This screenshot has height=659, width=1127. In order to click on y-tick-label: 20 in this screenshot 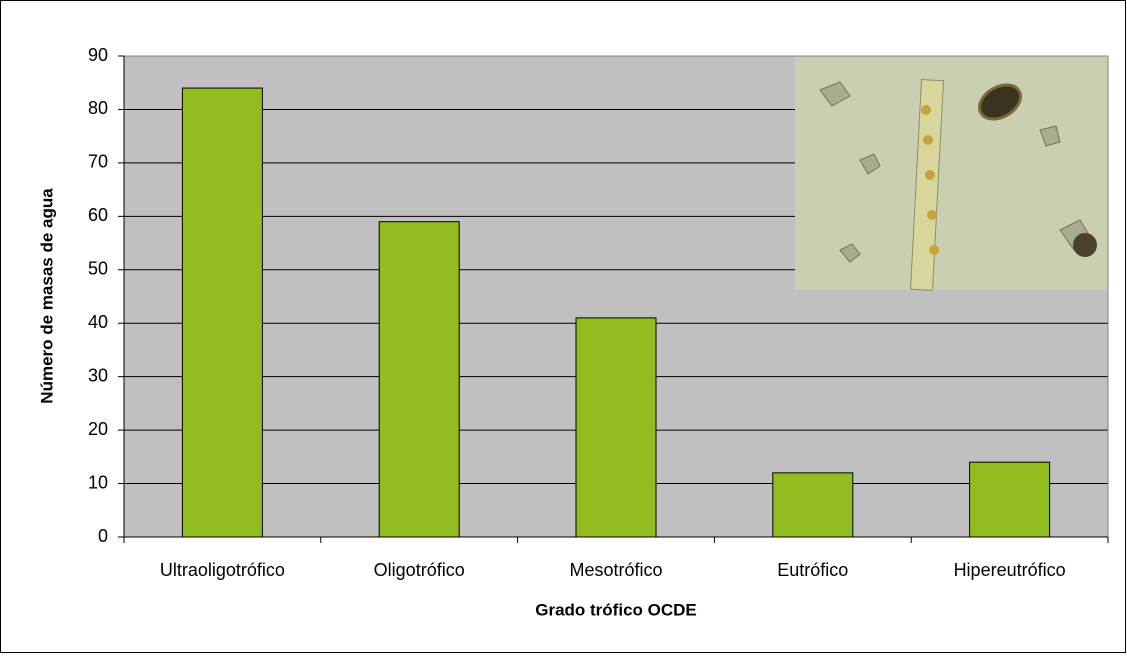, I will do `click(98, 429)`.